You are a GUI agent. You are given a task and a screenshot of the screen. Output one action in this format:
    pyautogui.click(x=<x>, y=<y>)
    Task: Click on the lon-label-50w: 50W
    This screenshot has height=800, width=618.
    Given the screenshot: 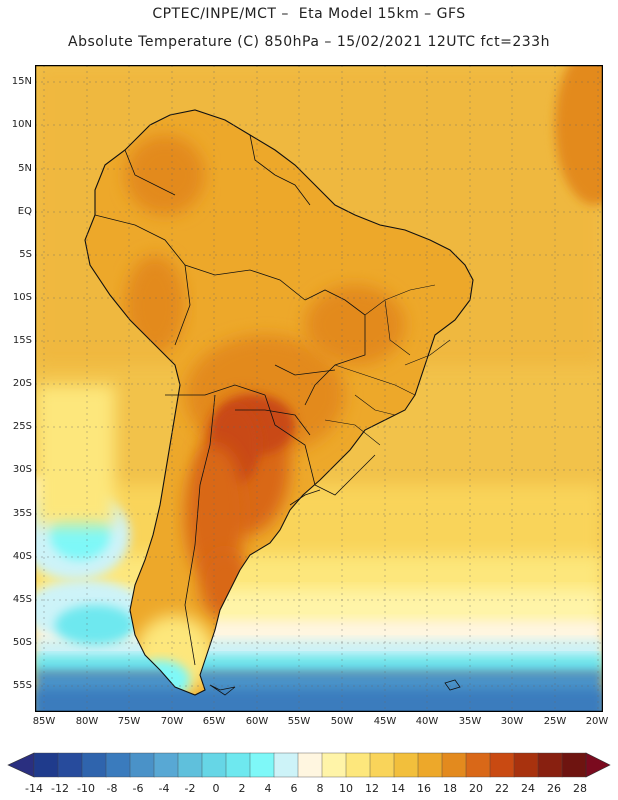 What is the action you would take?
    pyautogui.click(x=342, y=721)
    